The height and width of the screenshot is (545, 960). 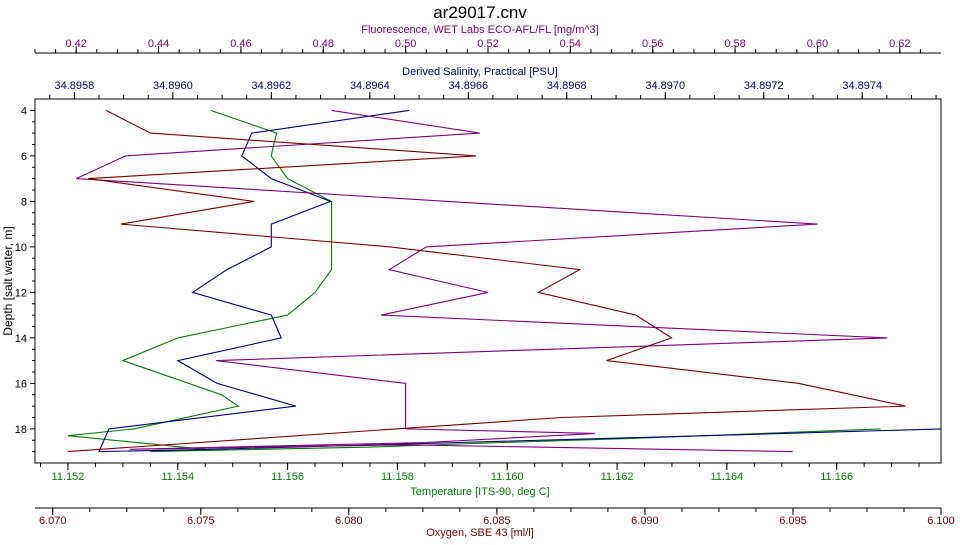 I want to click on x-tick-label-salinity: 34.8970, so click(x=665, y=86).